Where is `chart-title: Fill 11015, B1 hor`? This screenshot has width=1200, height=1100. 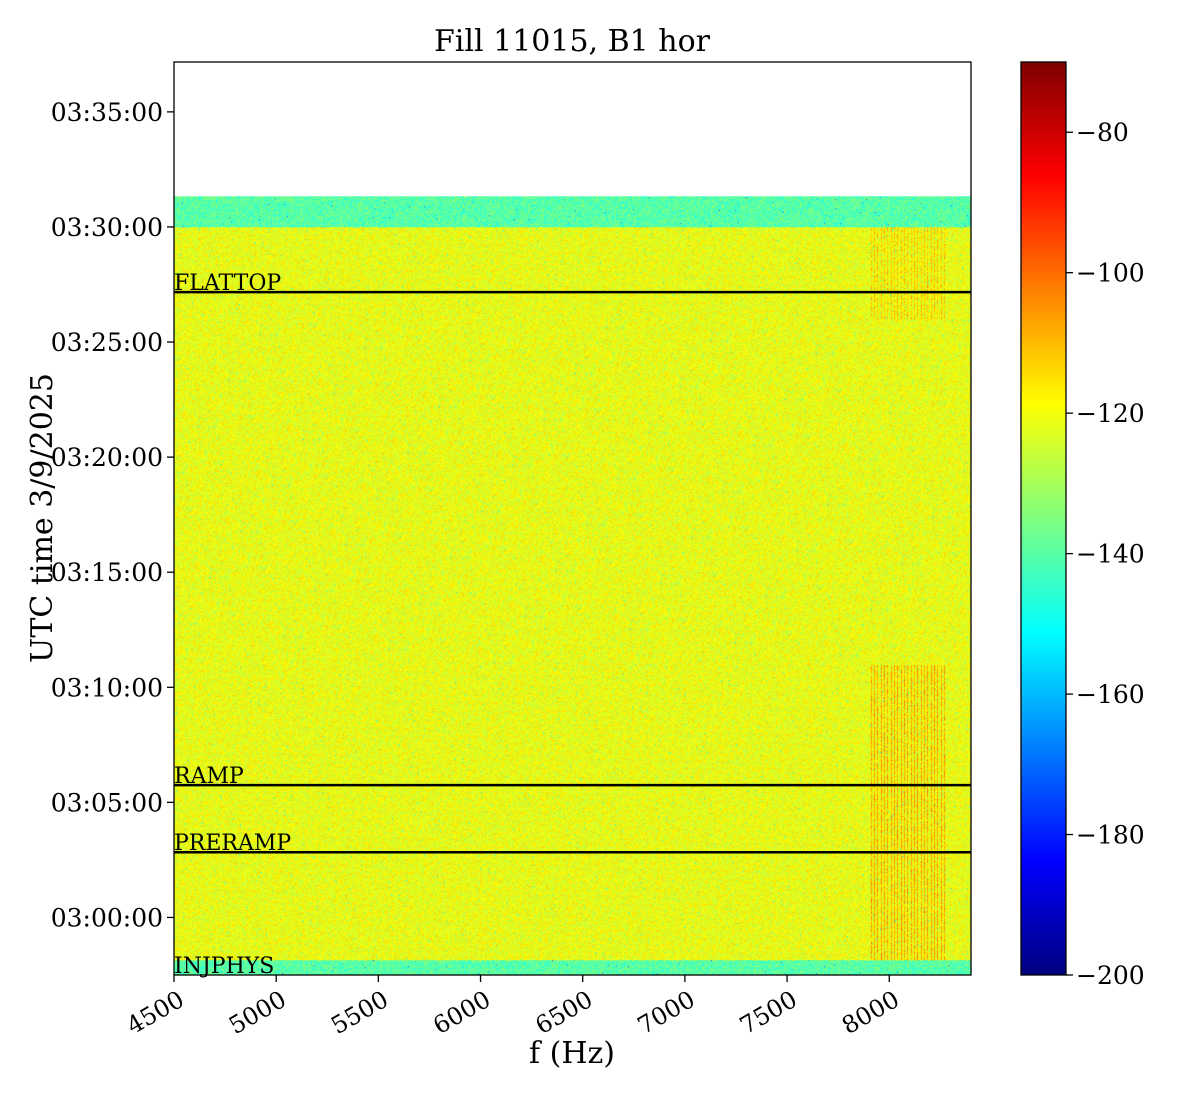
chart-title: Fill 11015, B1 hor is located at coordinates (572, 41).